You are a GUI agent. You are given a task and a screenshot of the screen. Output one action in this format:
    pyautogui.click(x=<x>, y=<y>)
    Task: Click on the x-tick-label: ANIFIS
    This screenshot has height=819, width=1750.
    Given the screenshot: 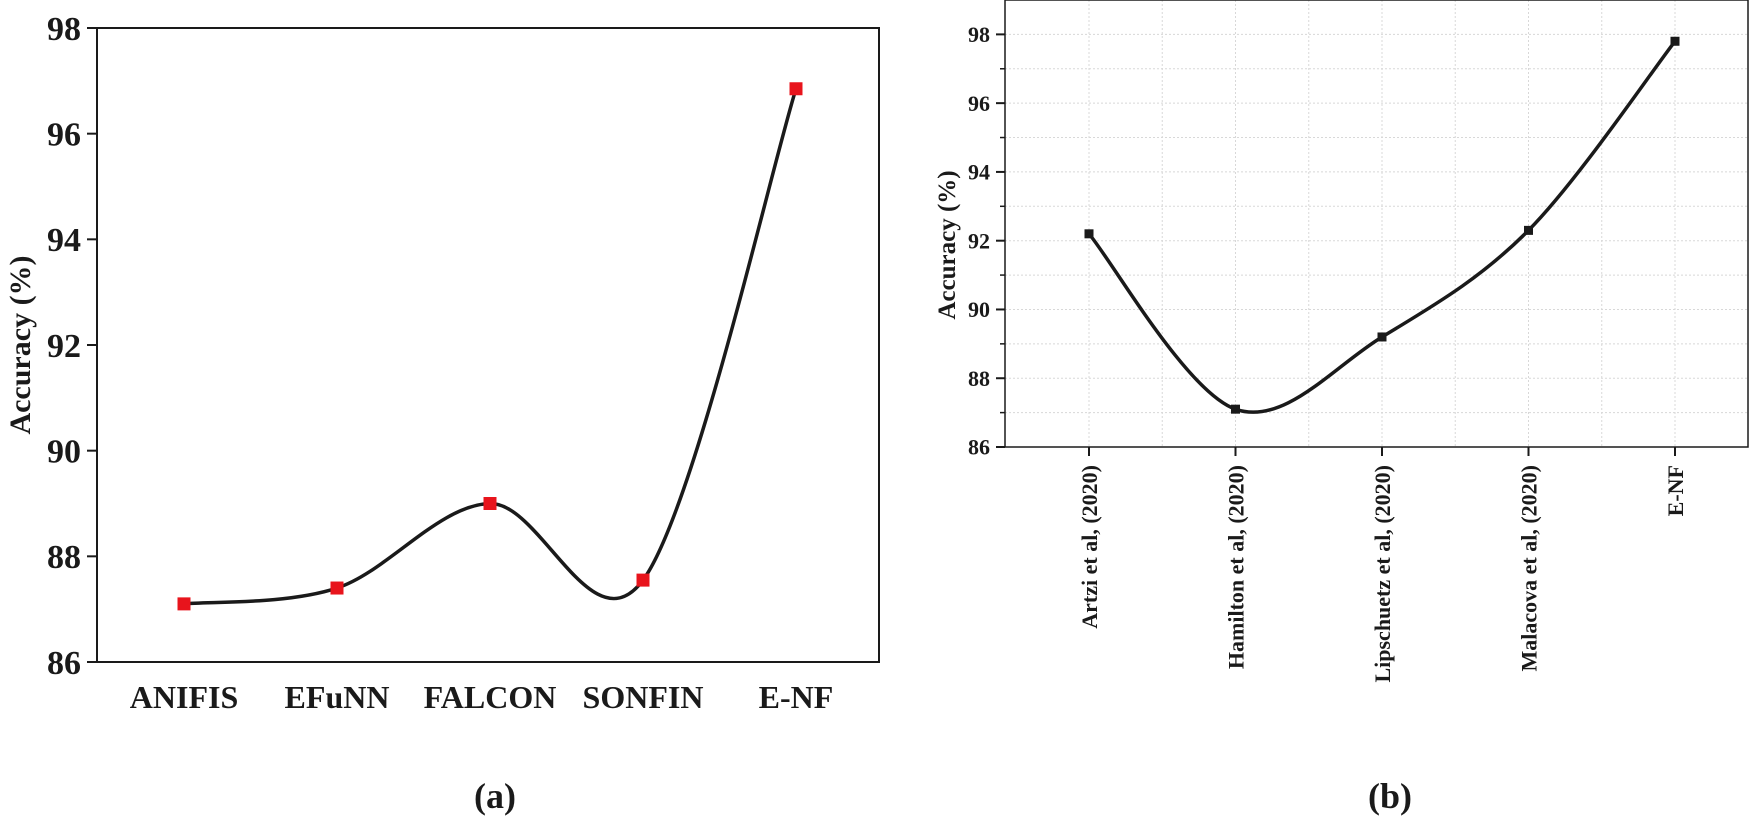 What is the action you would take?
    pyautogui.click(x=184, y=697)
    